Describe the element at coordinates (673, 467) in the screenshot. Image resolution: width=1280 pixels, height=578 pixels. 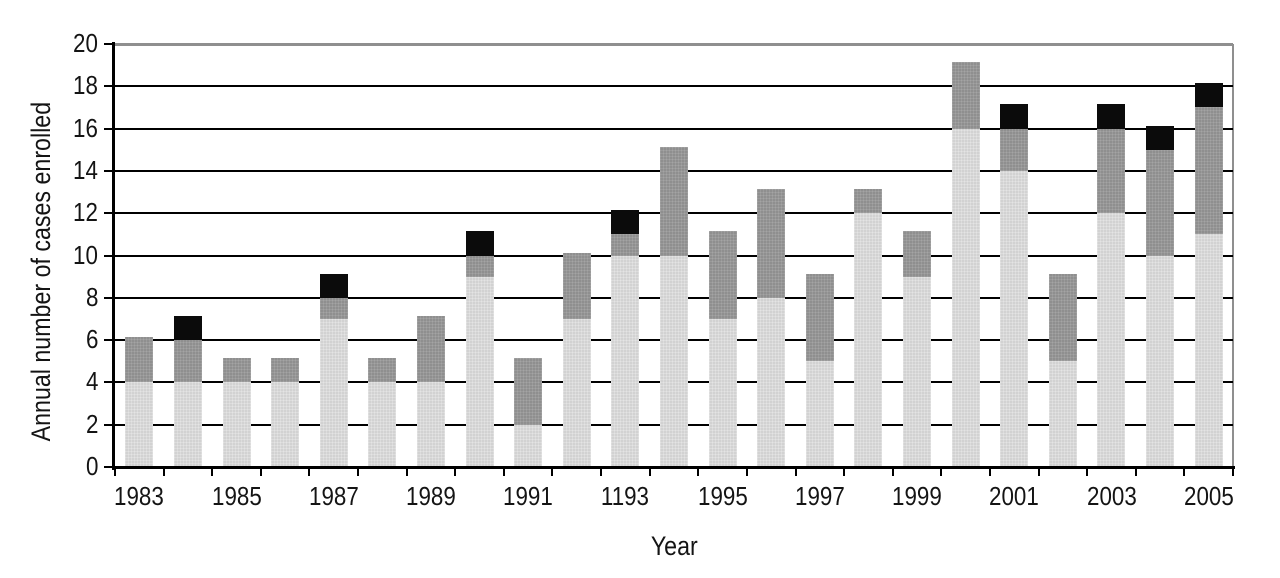
I see `x-axis-line` at that location.